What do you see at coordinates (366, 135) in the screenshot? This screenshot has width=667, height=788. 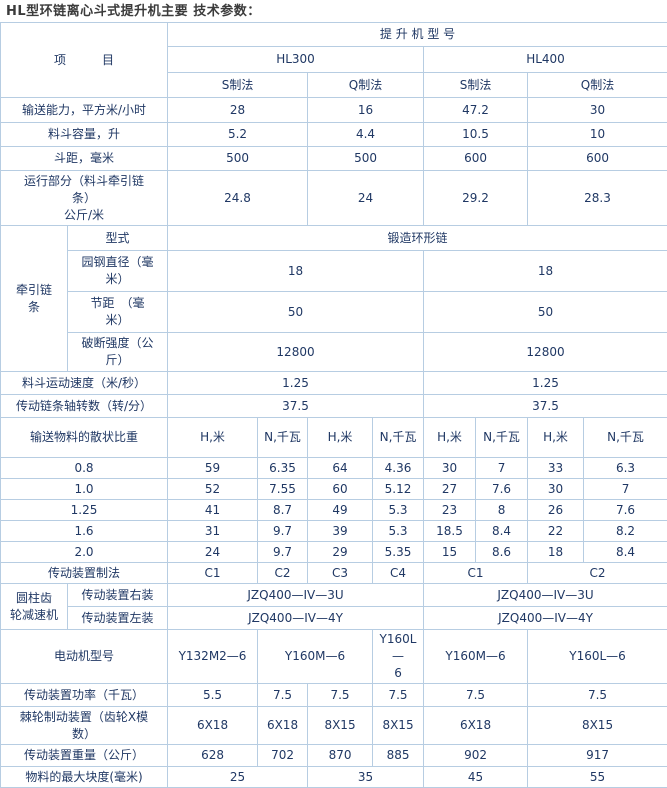 I see `value-cell: 4.4` at bounding box center [366, 135].